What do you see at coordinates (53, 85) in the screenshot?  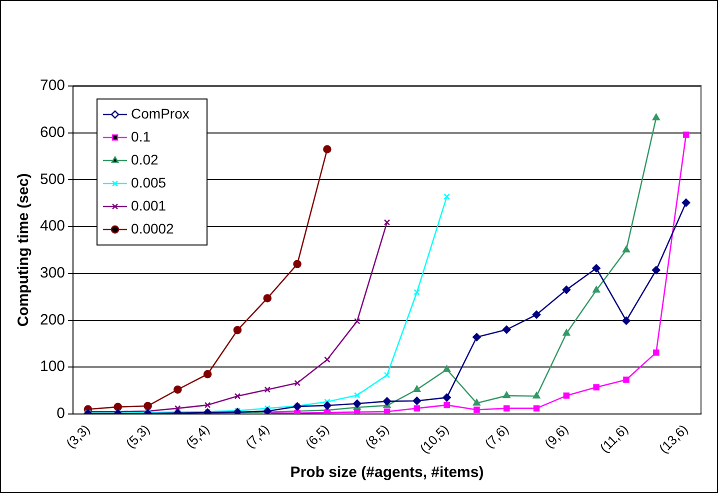 I see `y-tick-label: 700` at bounding box center [53, 85].